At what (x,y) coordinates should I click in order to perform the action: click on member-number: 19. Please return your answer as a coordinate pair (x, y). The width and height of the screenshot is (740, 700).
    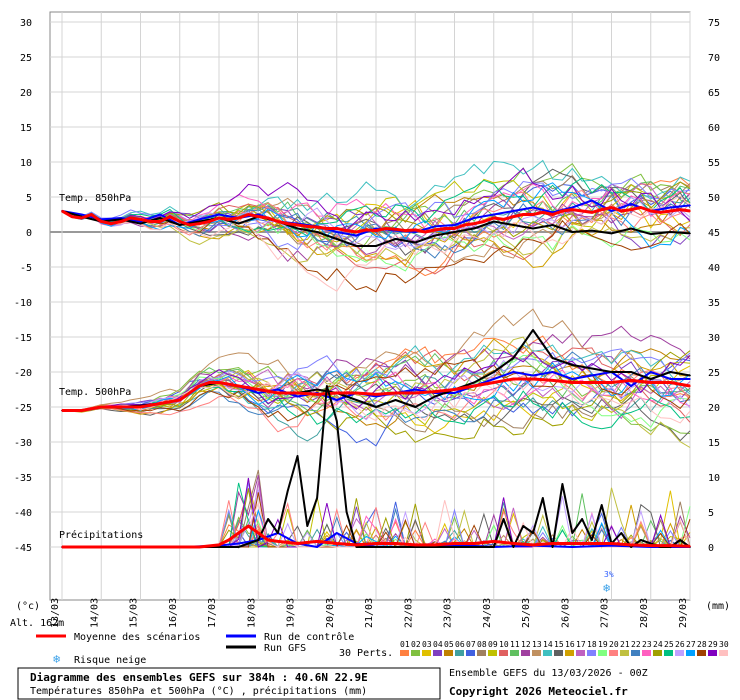
    Looking at the image, I should click on (603, 644).